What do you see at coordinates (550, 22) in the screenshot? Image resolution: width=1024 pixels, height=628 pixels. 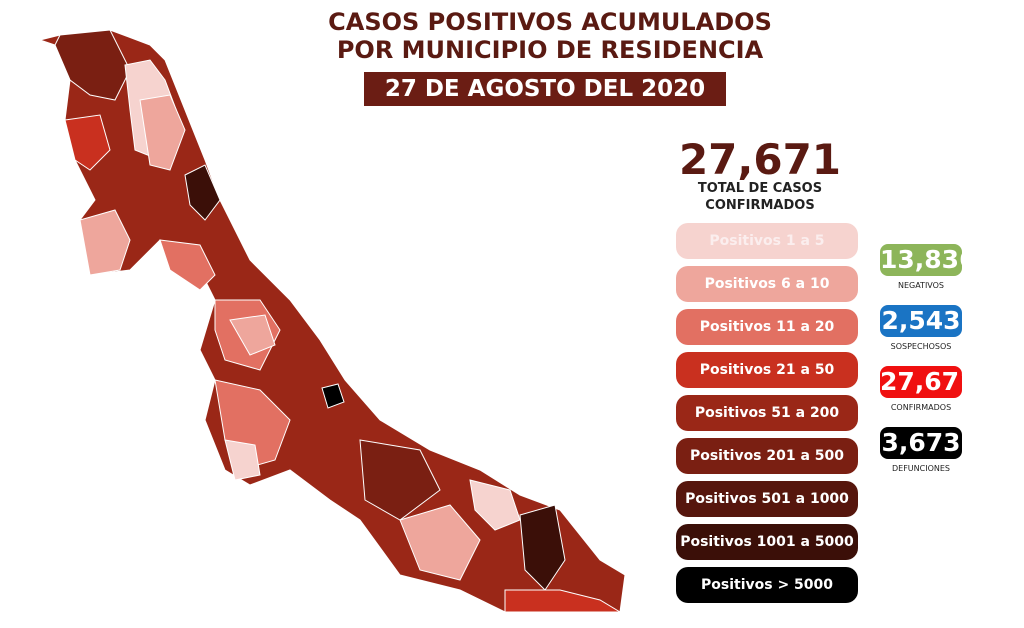 I see `title-line-1: CASOS POSITIVOS ACUMULADOS` at bounding box center [550, 22].